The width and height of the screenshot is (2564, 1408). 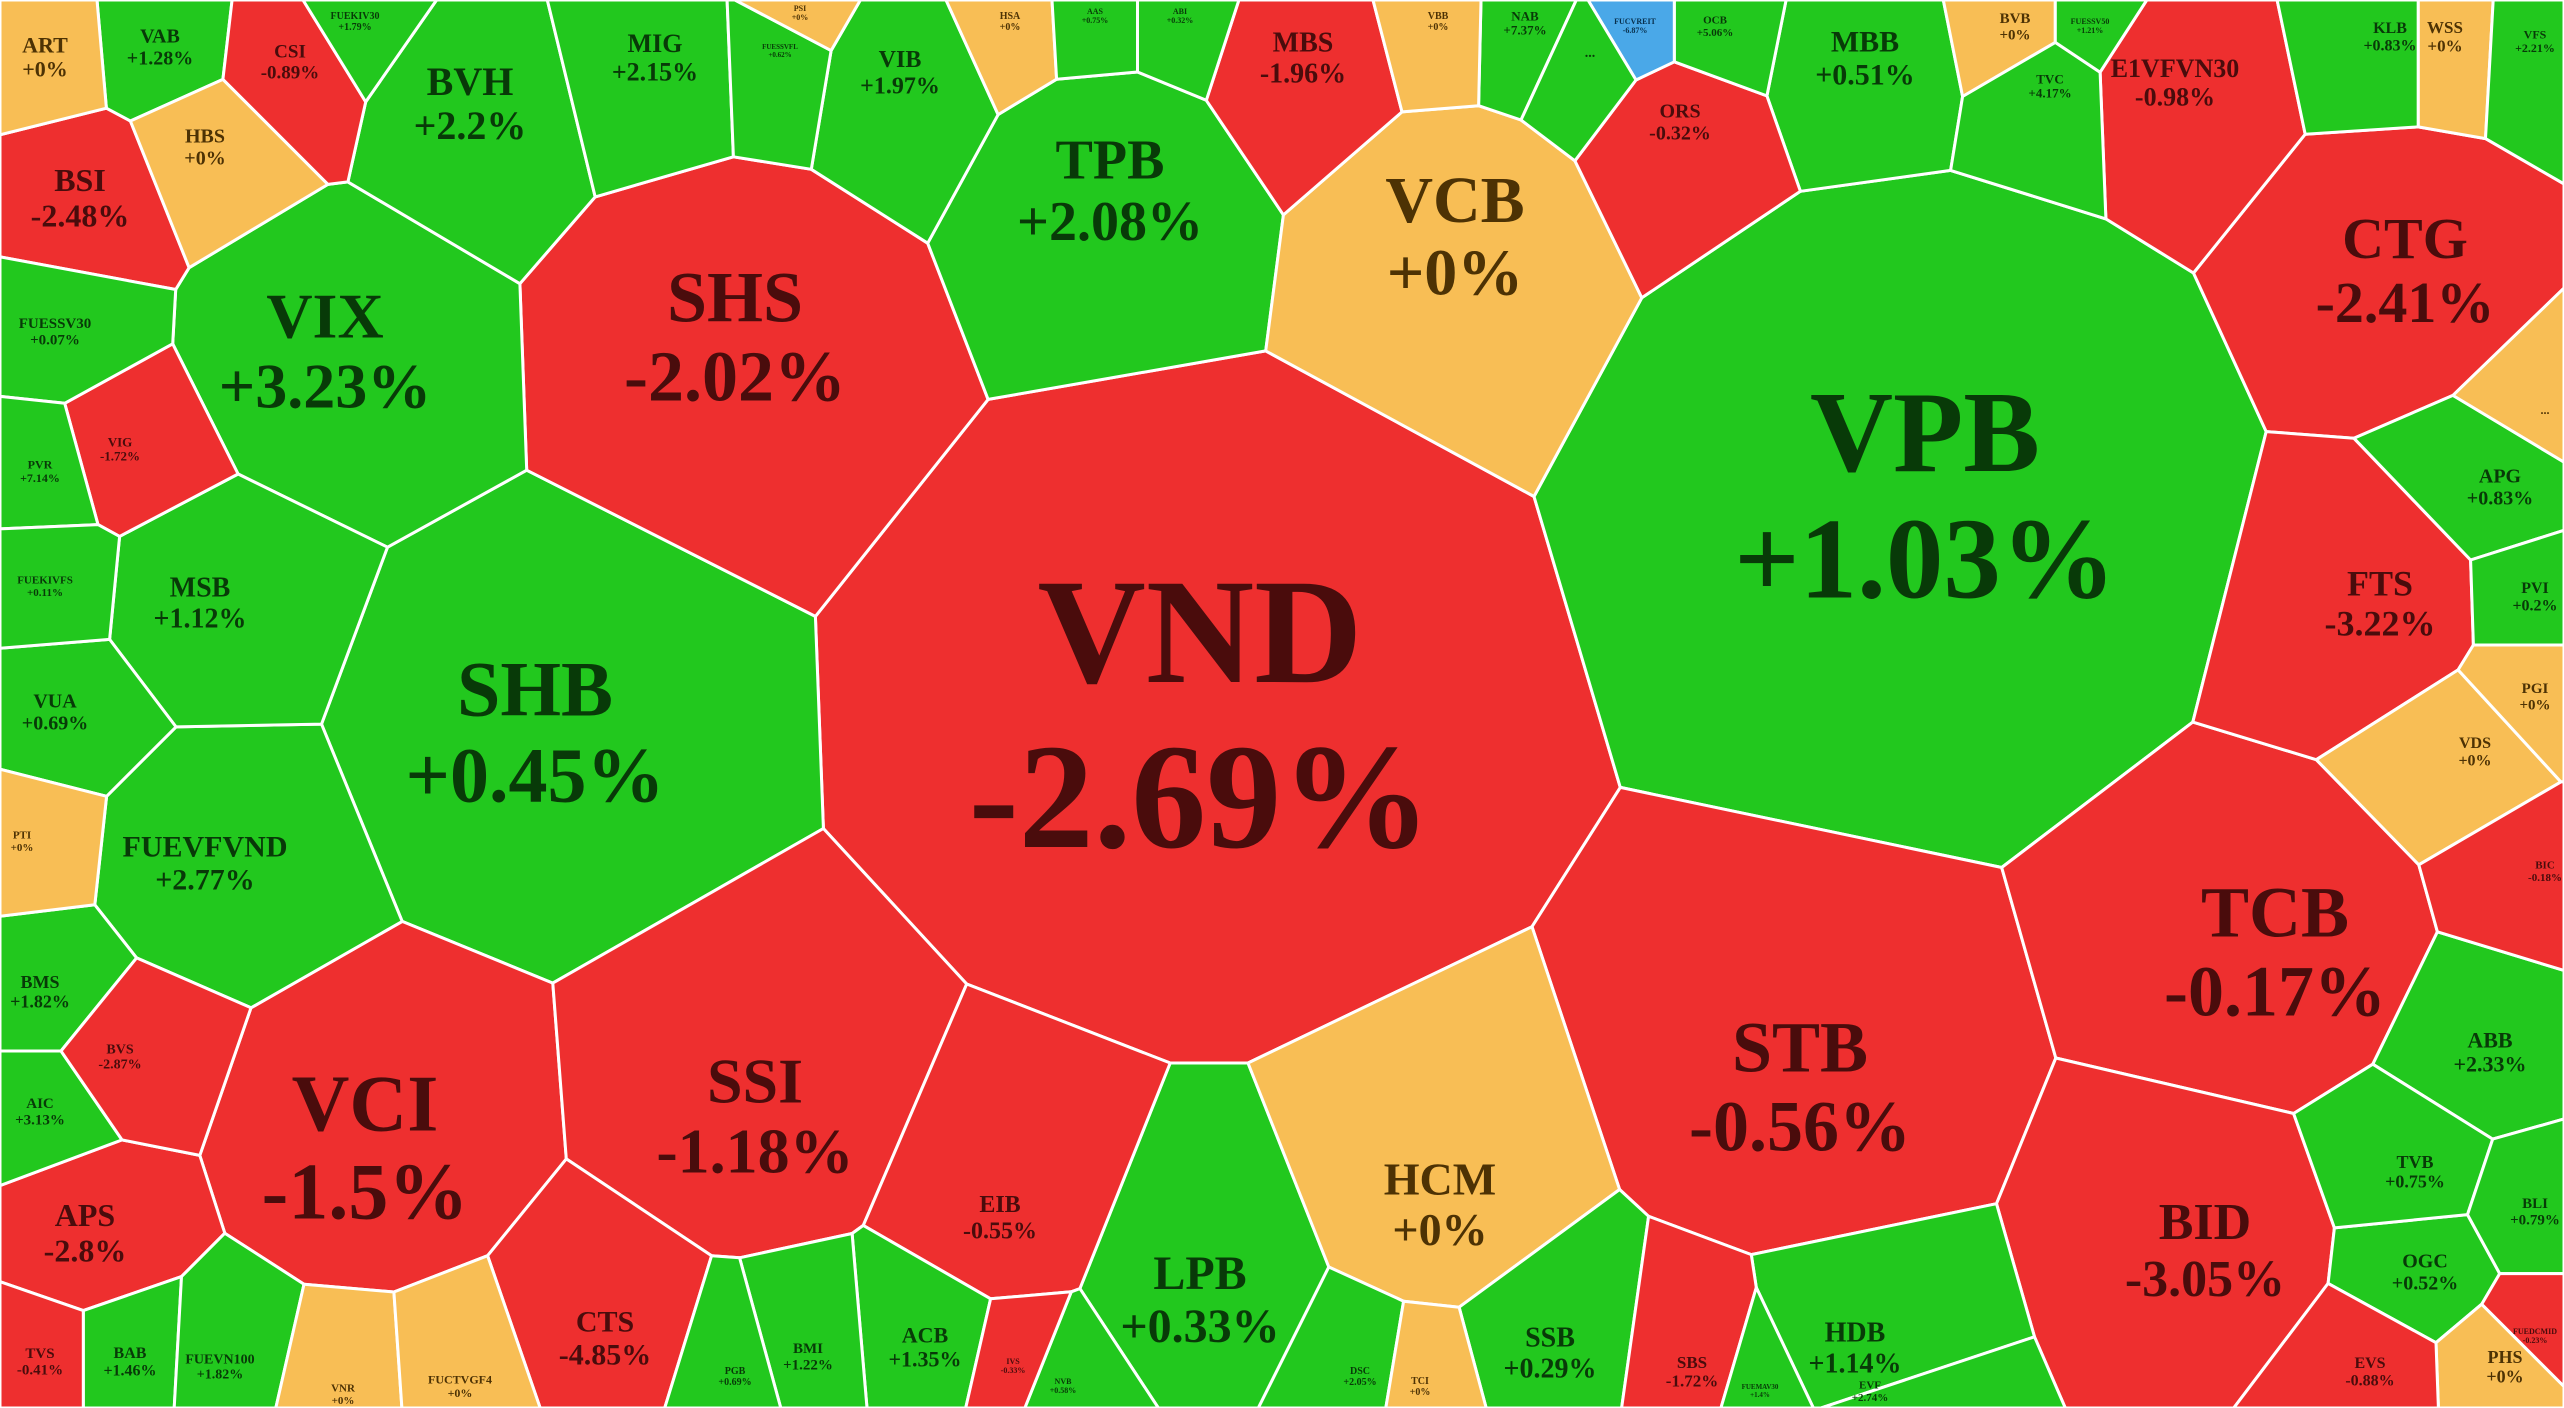 I want to click on change-vix: +3.23%, so click(x=325, y=386).